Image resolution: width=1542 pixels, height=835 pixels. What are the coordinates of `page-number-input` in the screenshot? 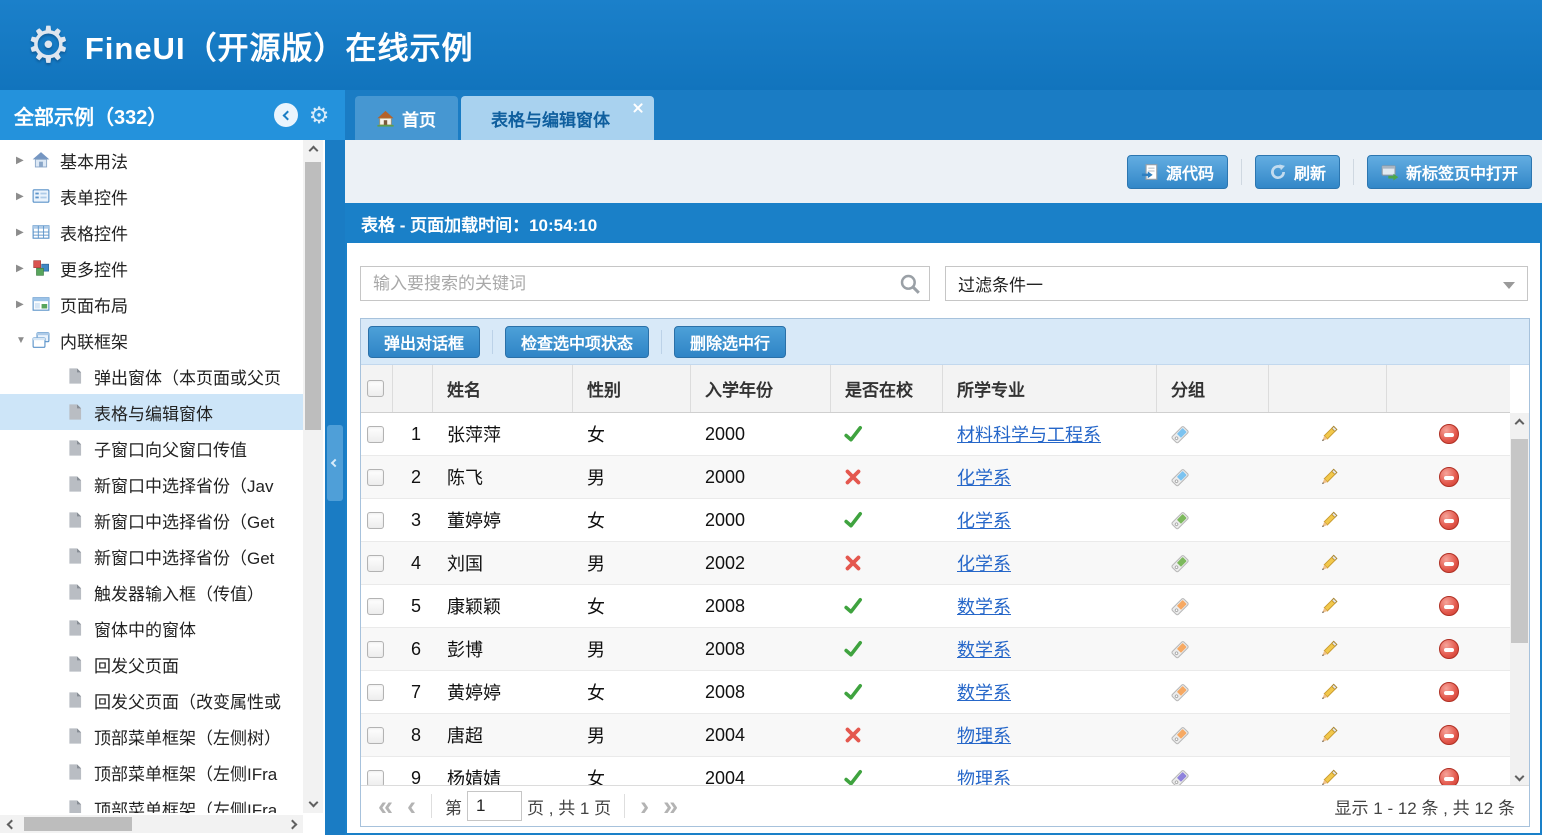 It's located at (495, 806).